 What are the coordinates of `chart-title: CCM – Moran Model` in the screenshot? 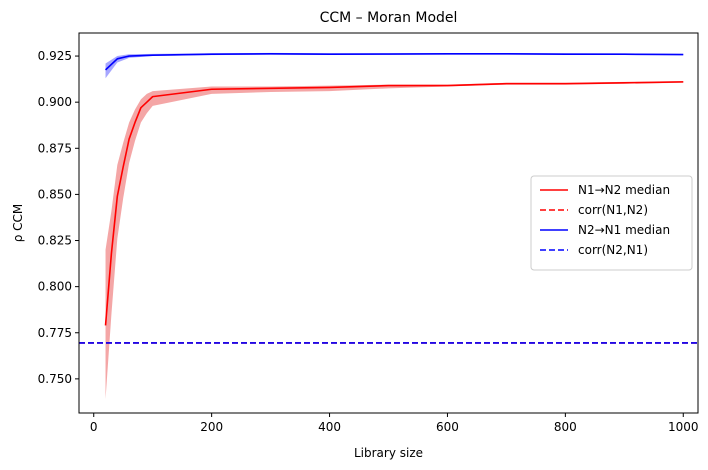 It's located at (389, 18).